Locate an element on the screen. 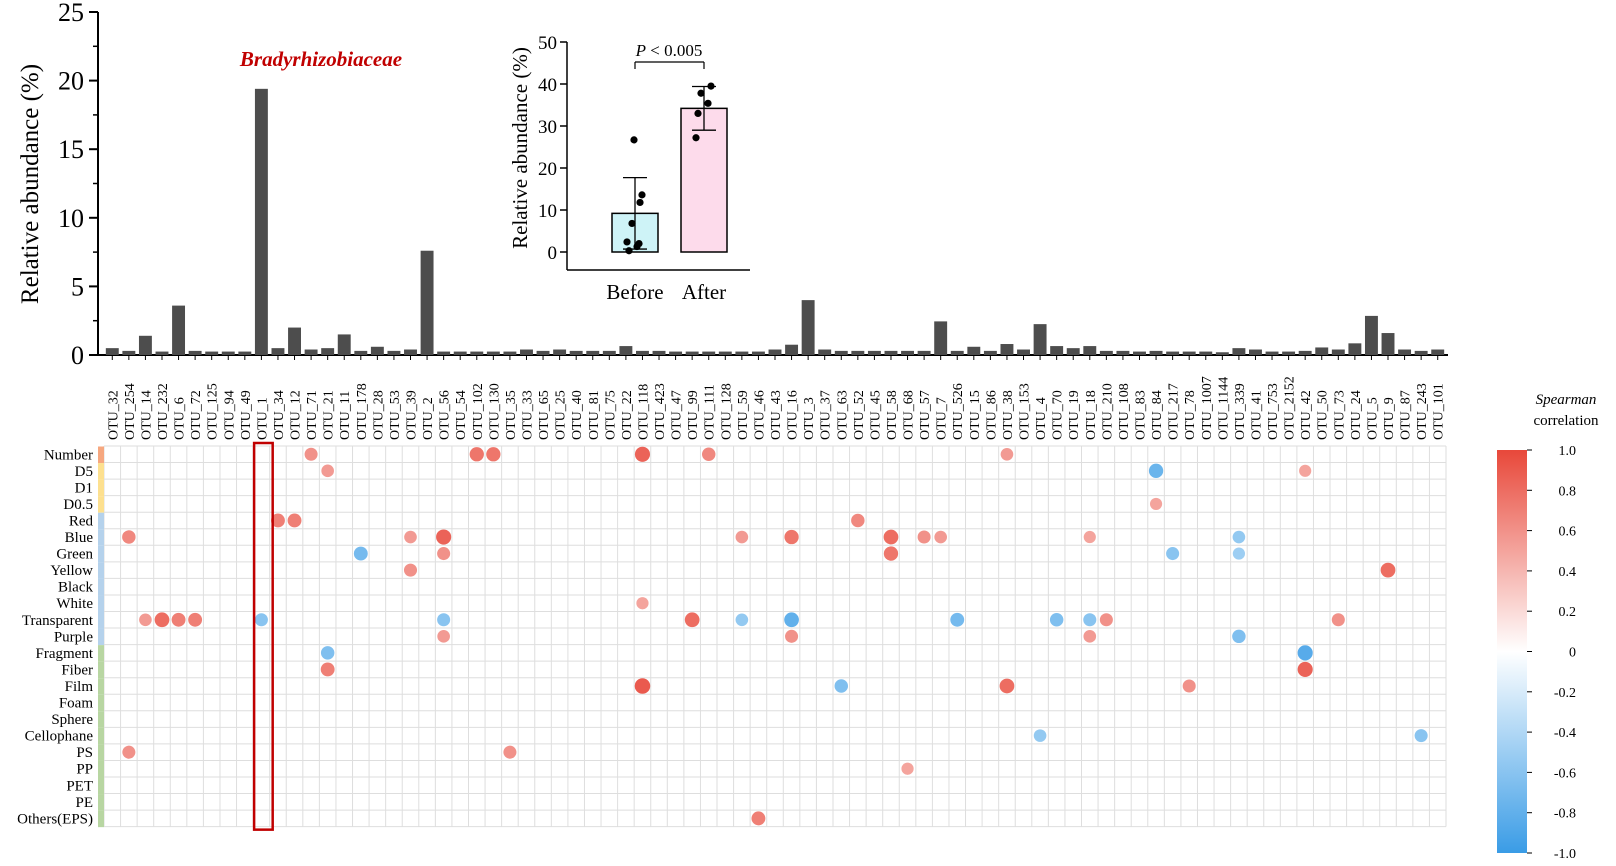  inset-y-tick-label: 20 is located at coordinates (547, 169).